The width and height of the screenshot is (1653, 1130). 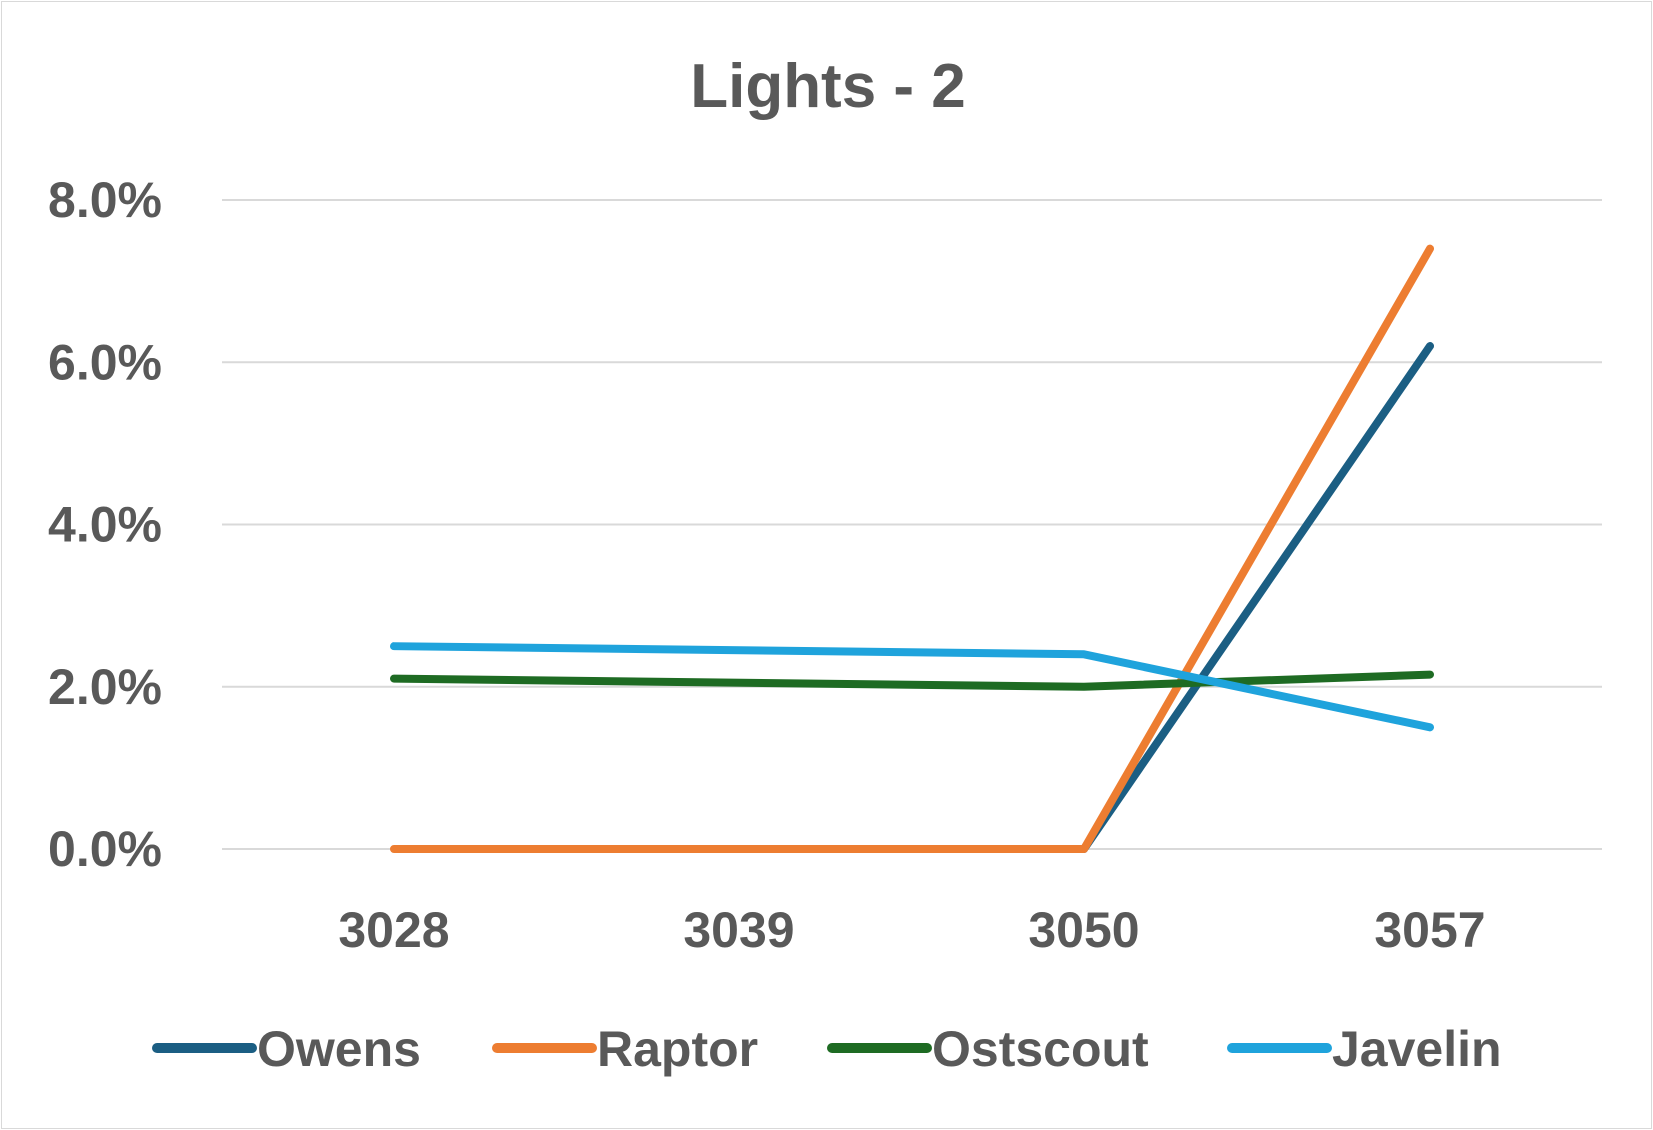 What do you see at coordinates (677, 1049) in the screenshot?
I see `legend-label-raptor: Raptor` at bounding box center [677, 1049].